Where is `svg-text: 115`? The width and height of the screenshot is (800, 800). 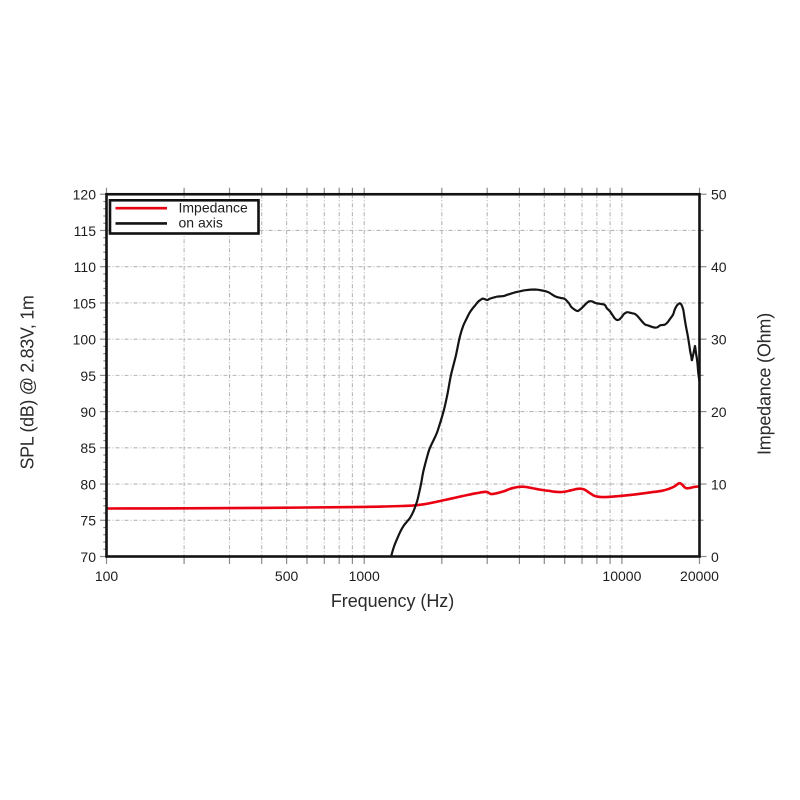 svg-text: 115 is located at coordinates (85, 231).